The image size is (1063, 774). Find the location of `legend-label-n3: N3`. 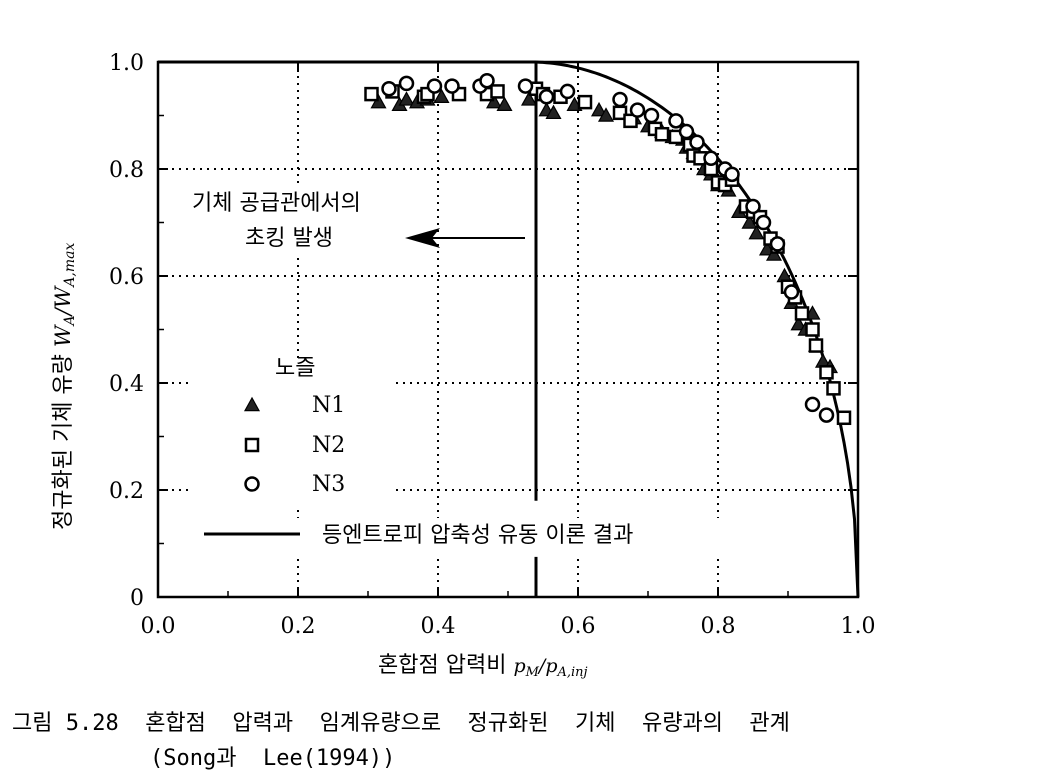

legend-label-n3: N3 is located at coordinates (328, 484).